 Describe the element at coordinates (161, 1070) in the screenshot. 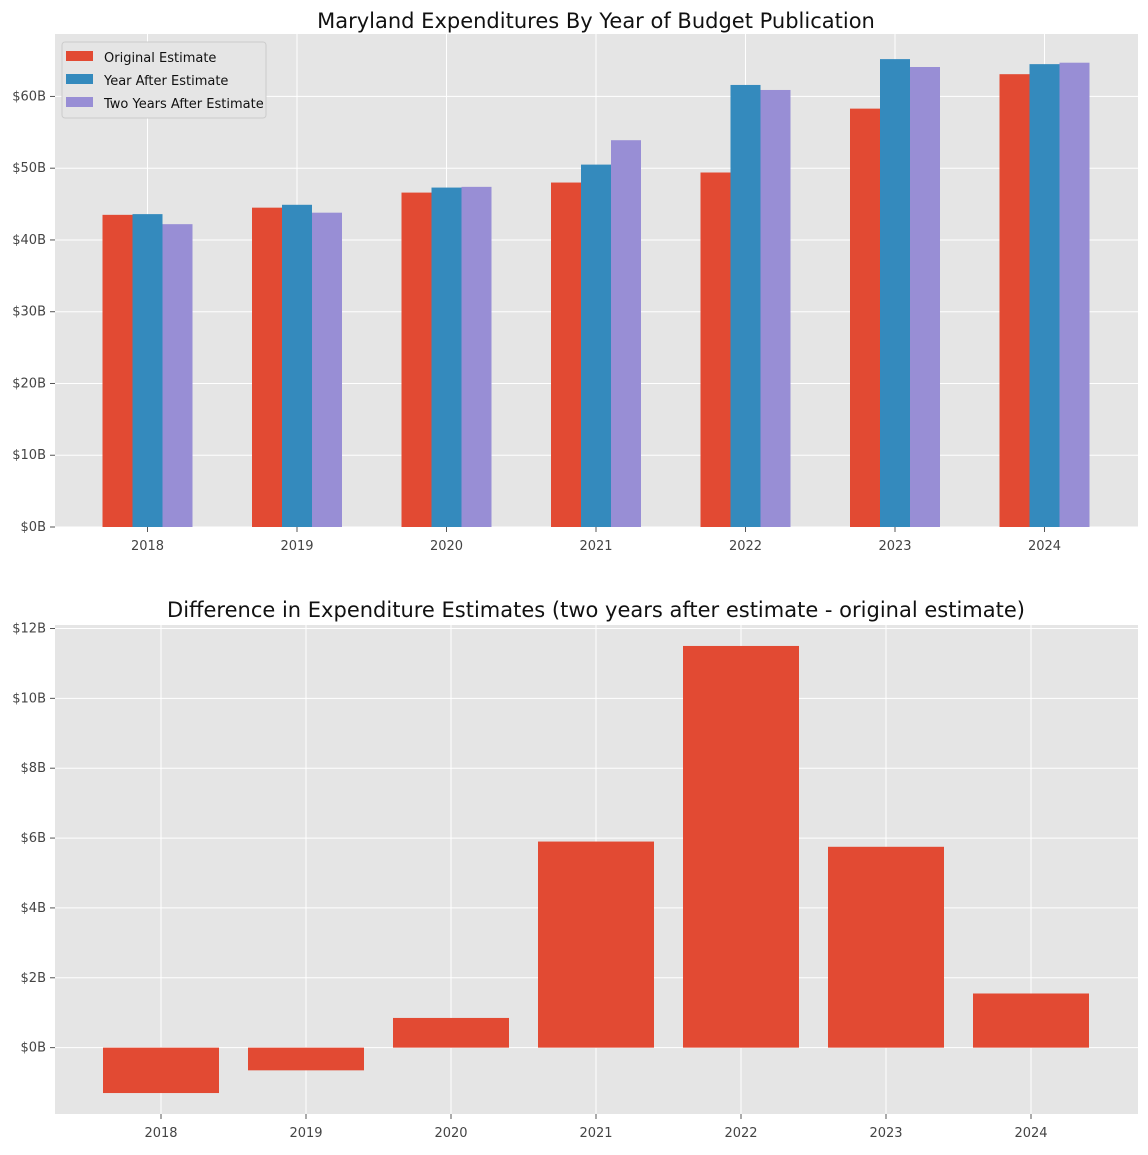

I see `difference-bar-2018` at that location.